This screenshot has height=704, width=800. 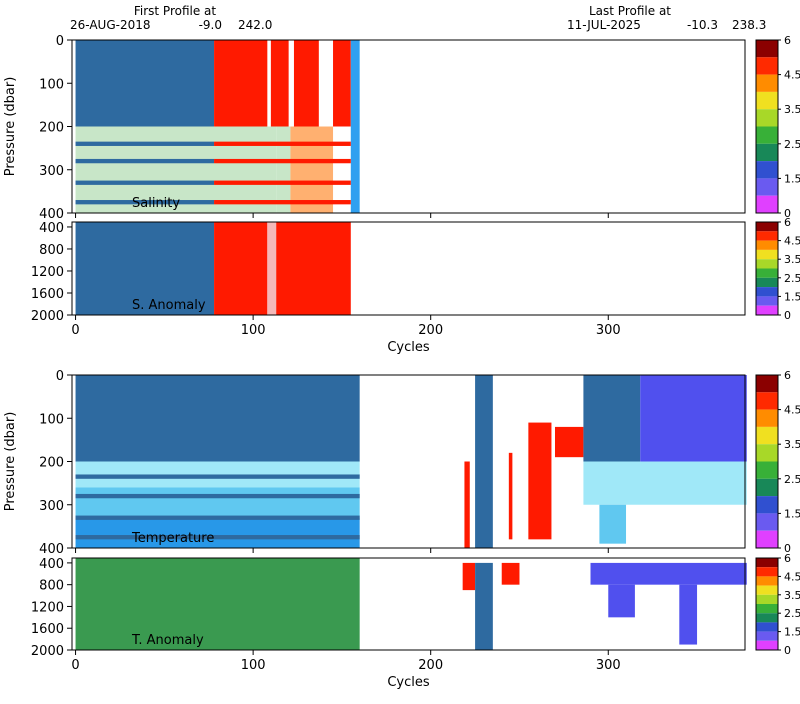 What do you see at coordinates (51, 506) in the screenshot?
I see `y-tick-label: 300` at bounding box center [51, 506].